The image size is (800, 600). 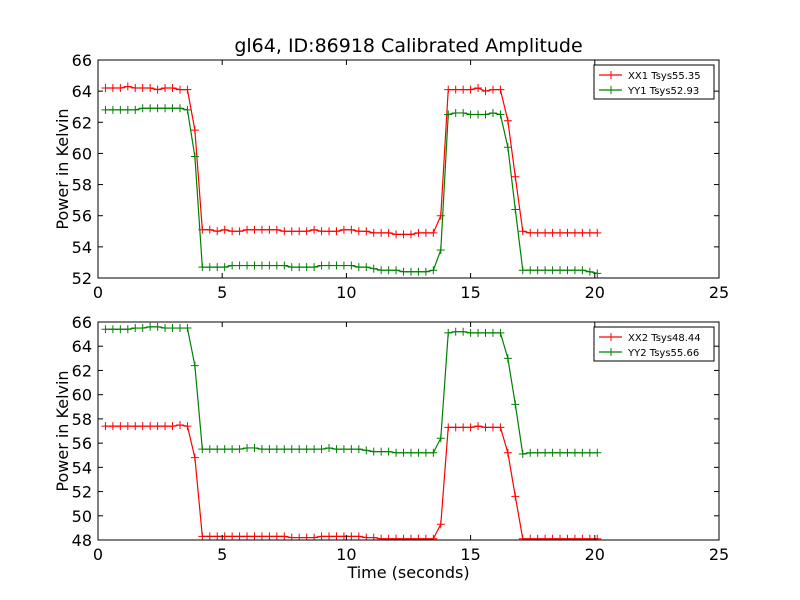 What do you see at coordinates (408, 46) in the screenshot?
I see `chart-title: gl64, ID:86918 Calibrated Amplitude` at bounding box center [408, 46].